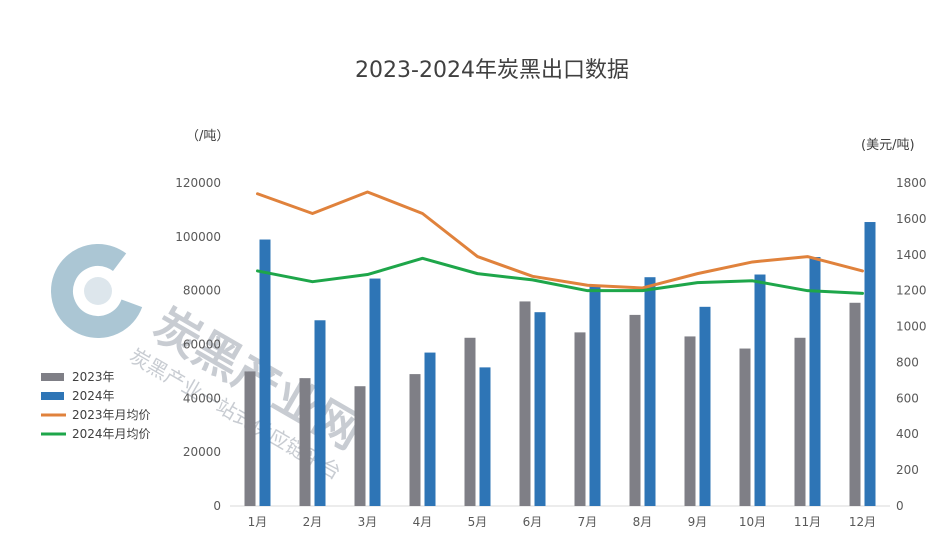 The height and width of the screenshot is (560, 942). Describe the element at coordinates (911, 255) in the screenshot. I see `right-axis-tick-label: 1400` at that location.